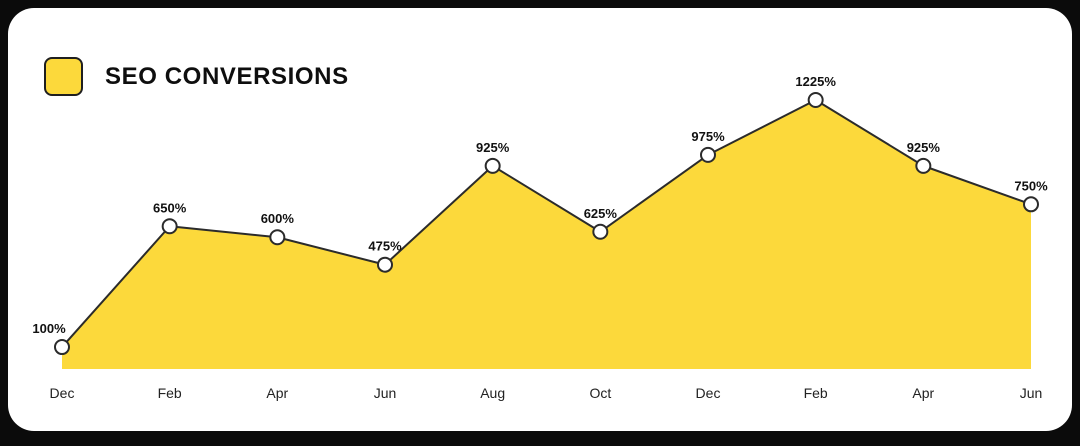 The width and height of the screenshot is (1080, 446). I want to click on data-point-label: 625%, so click(601, 213).